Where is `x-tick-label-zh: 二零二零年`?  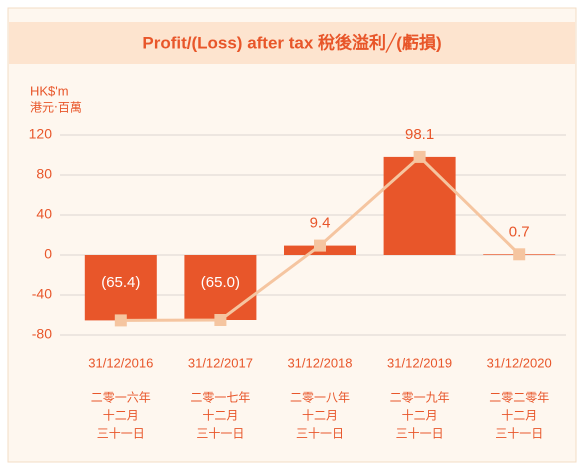
x-tick-label-zh: 二零二零年 is located at coordinates (519, 398).